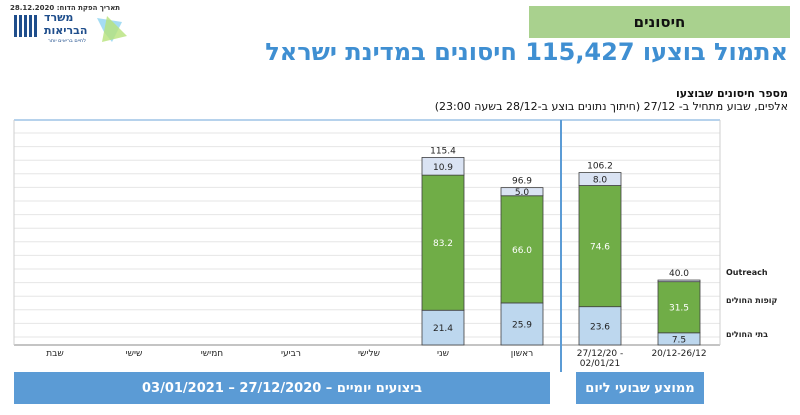  Describe the element at coordinates (600, 364) in the screenshot. I see `x-tick-label: 02/01/21` at that location.